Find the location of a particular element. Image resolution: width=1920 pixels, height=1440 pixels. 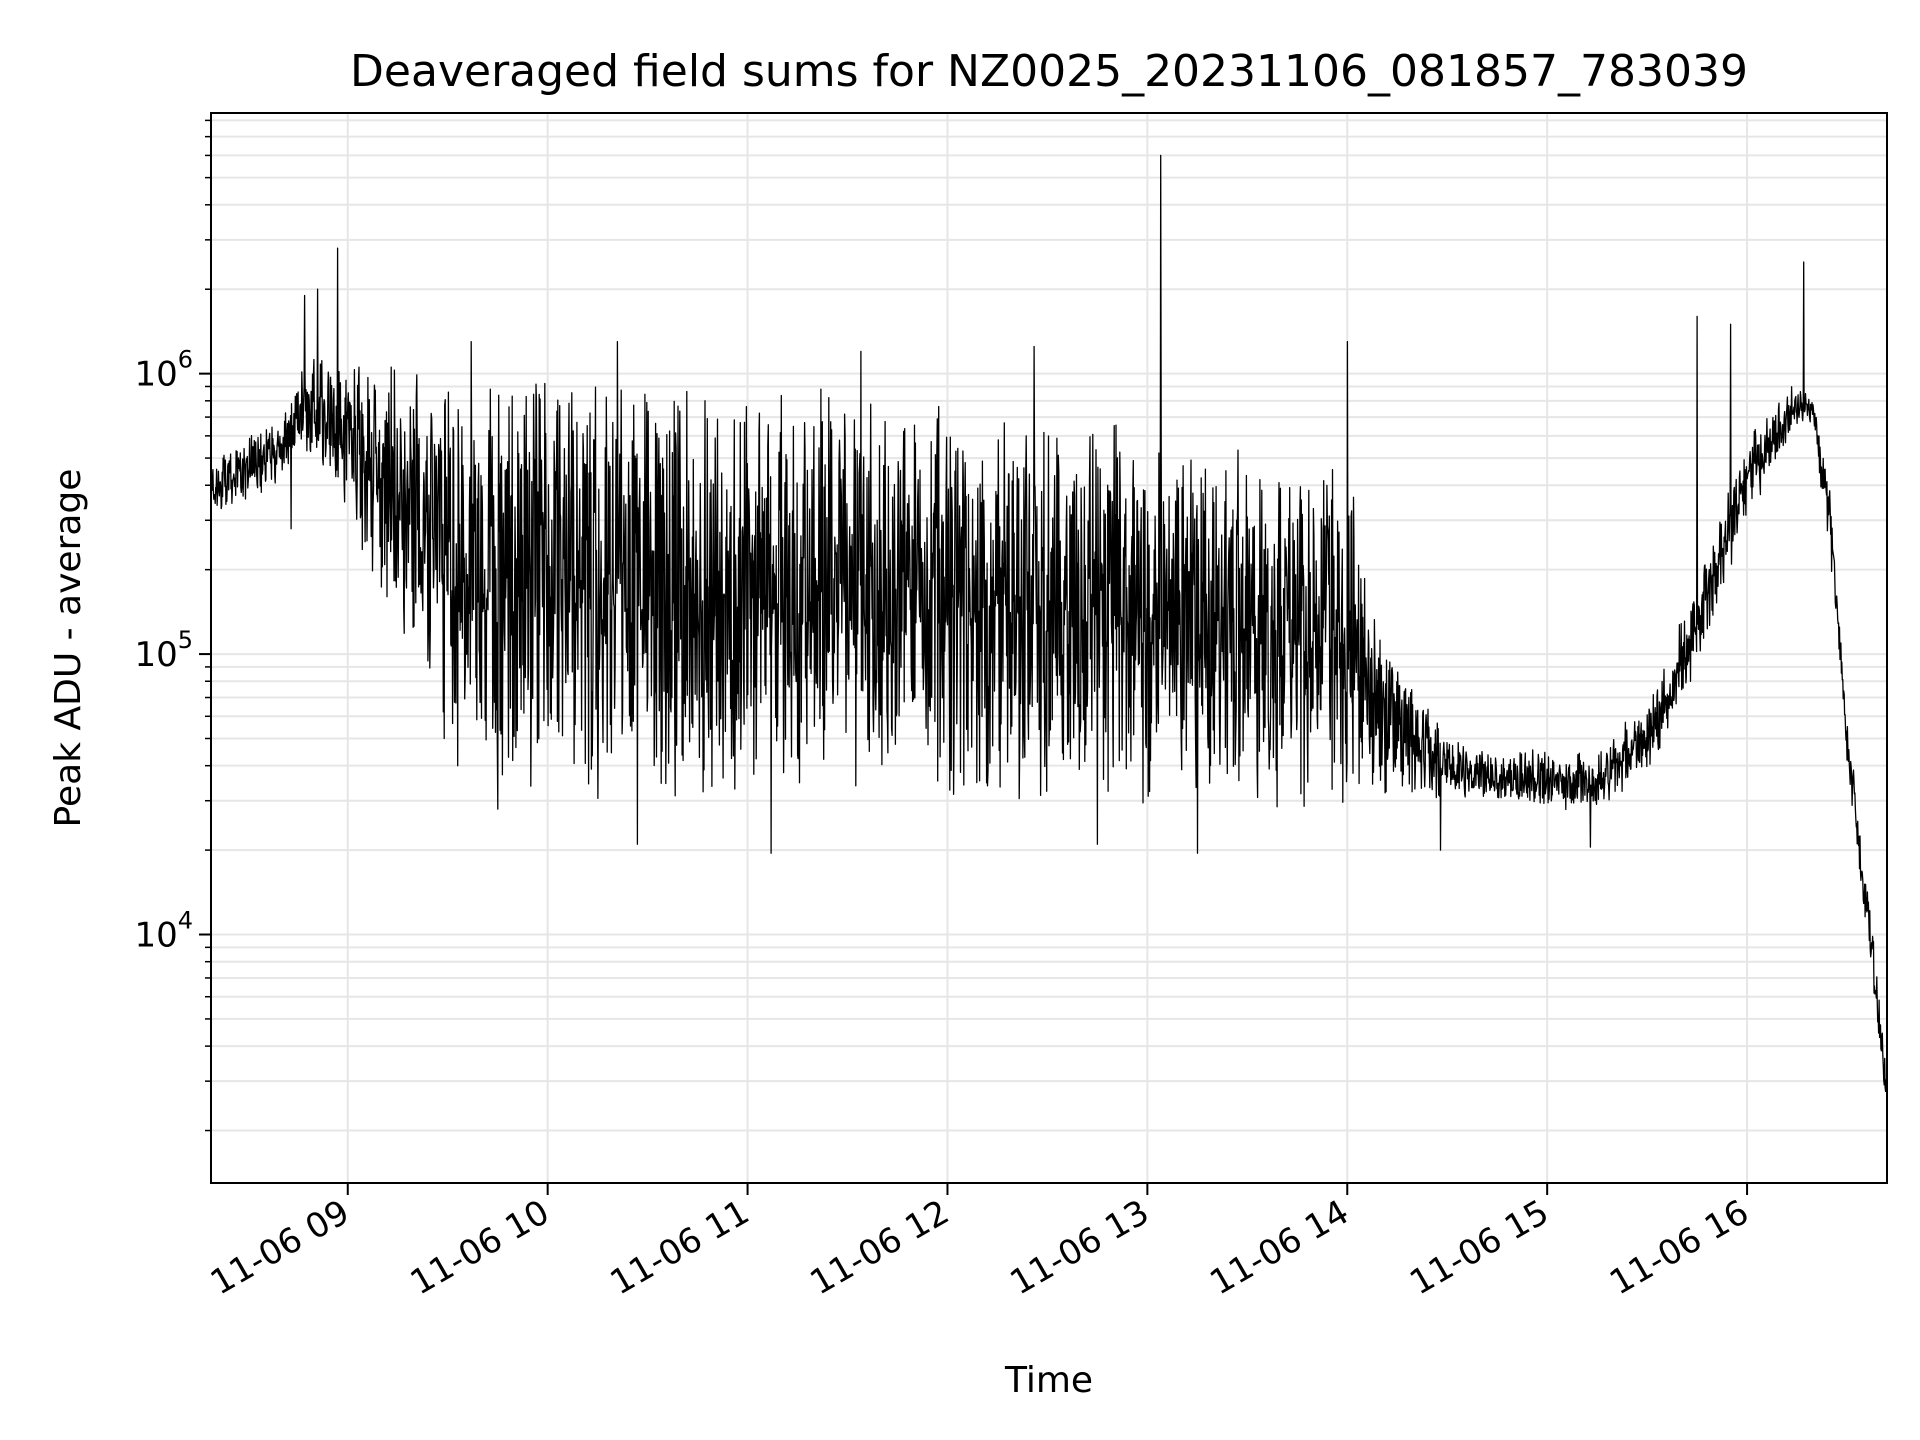

x-axis-label: Time is located at coordinates (1048, 1380).